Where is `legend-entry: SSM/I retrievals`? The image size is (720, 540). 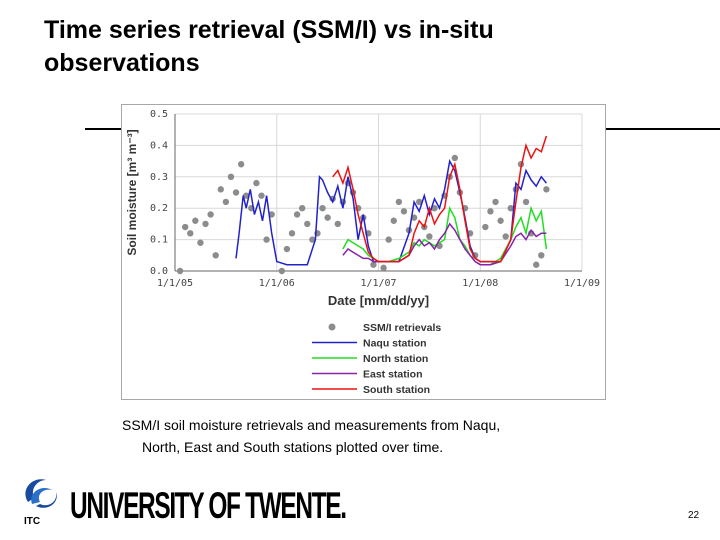 legend-entry: SSM/I retrievals is located at coordinates (402, 328).